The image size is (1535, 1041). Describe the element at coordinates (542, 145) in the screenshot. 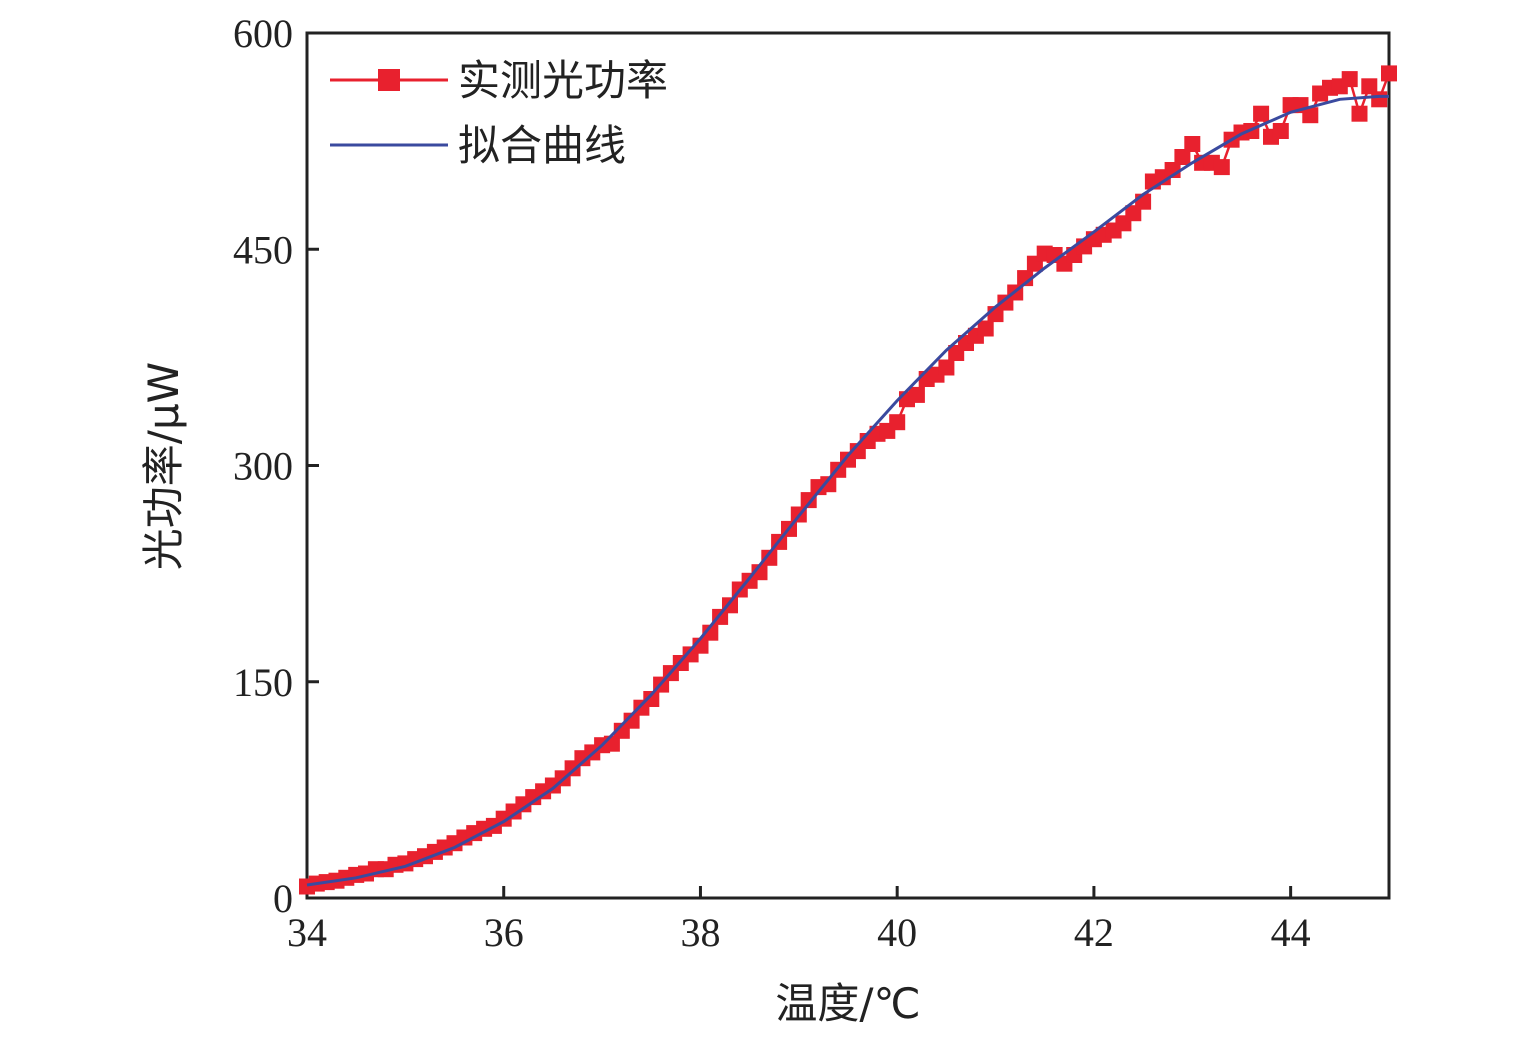

I see `legend-fit-label: 拟合曲线` at that location.